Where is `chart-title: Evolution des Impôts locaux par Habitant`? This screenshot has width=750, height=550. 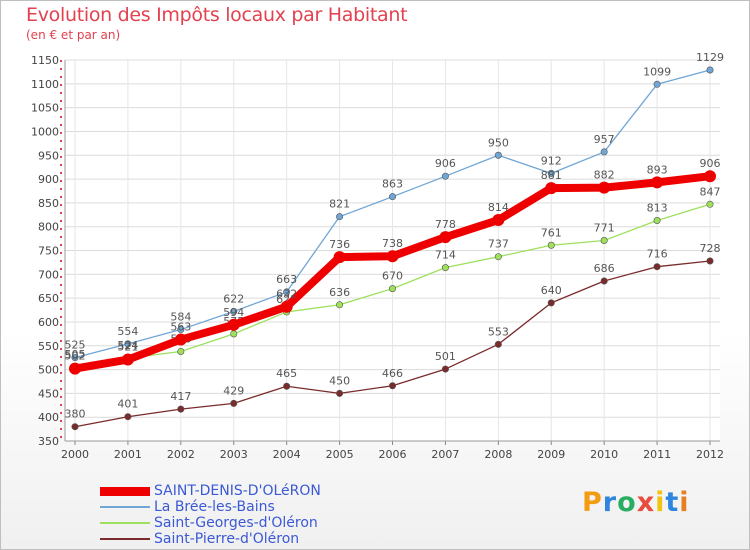
chart-title: Evolution des Impôts locaux par Habitant is located at coordinates (217, 15).